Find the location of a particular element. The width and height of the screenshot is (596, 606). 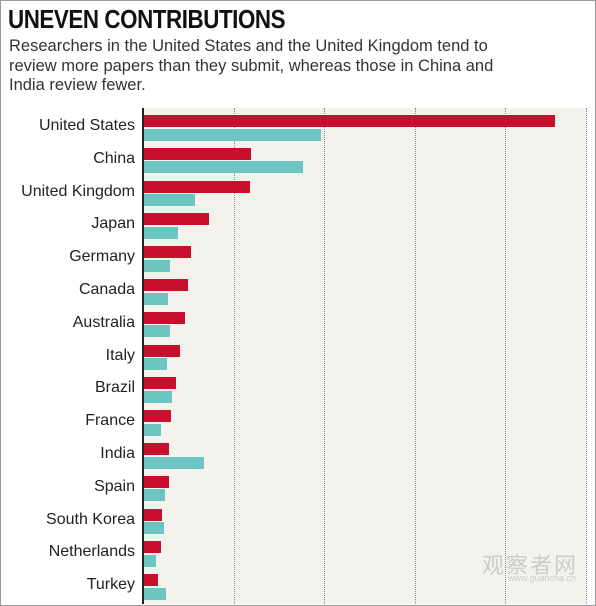

bar-teal-united-states is located at coordinates (232, 134).